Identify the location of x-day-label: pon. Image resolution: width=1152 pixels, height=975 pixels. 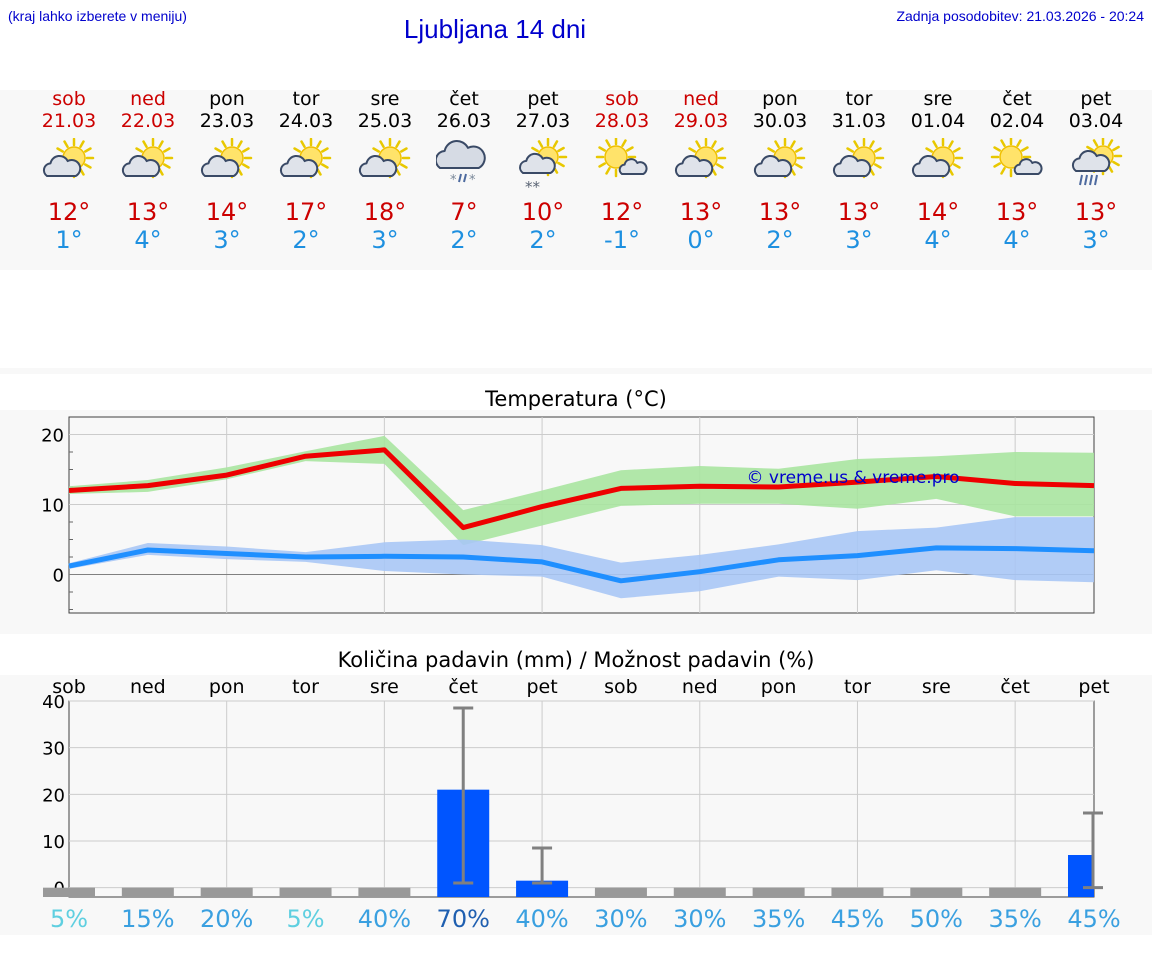
(779, 687).